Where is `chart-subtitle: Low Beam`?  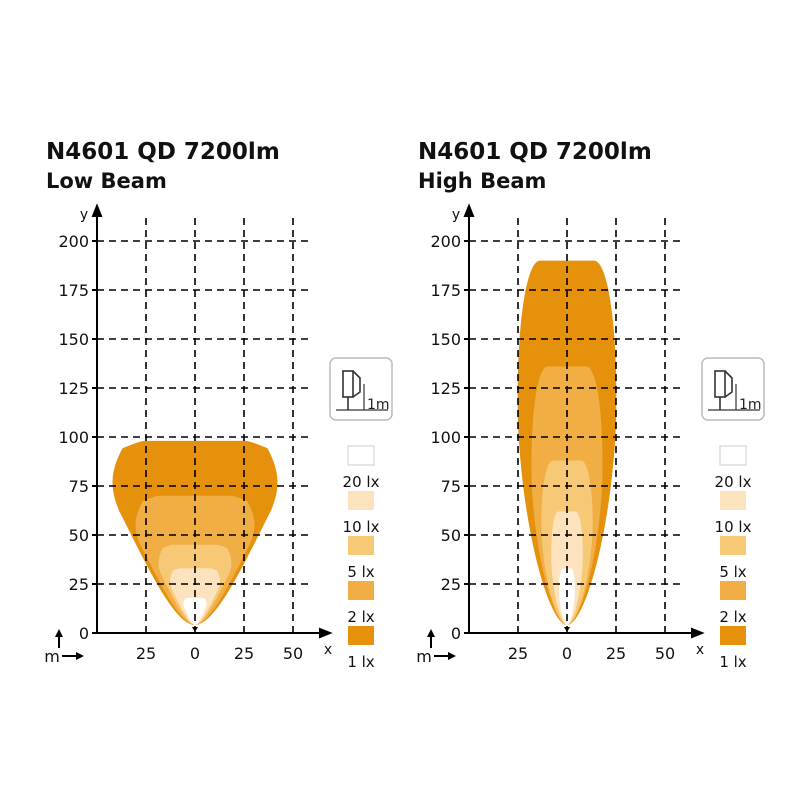 chart-subtitle: Low Beam is located at coordinates (106, 181).